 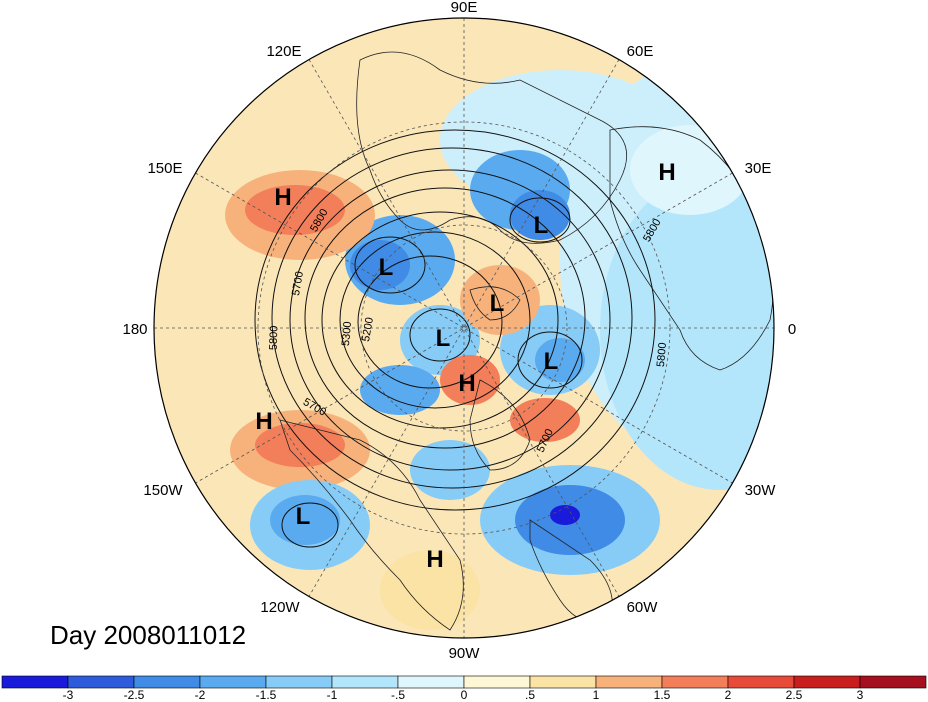 I want to click on lon-label-60e: 60E, so click(x=640, y=51).